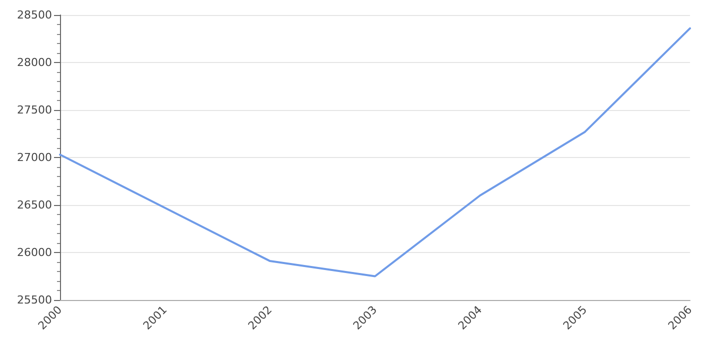  What do you see at coordinates (34, 110) in the screenshot?
I see `y-tick-label: 27500` at bounding box center [34, 110].